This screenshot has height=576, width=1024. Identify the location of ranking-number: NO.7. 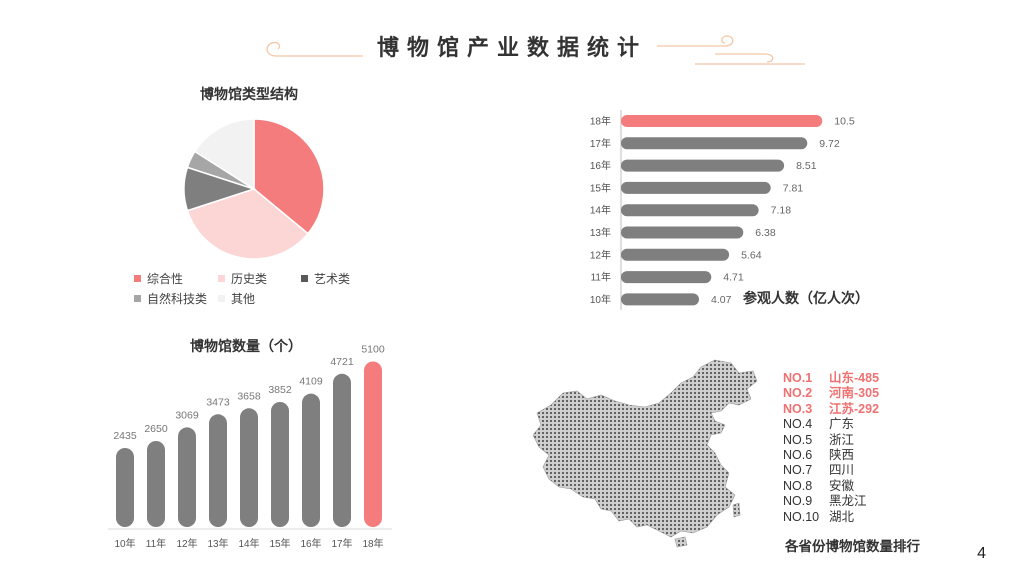
(798, 470).